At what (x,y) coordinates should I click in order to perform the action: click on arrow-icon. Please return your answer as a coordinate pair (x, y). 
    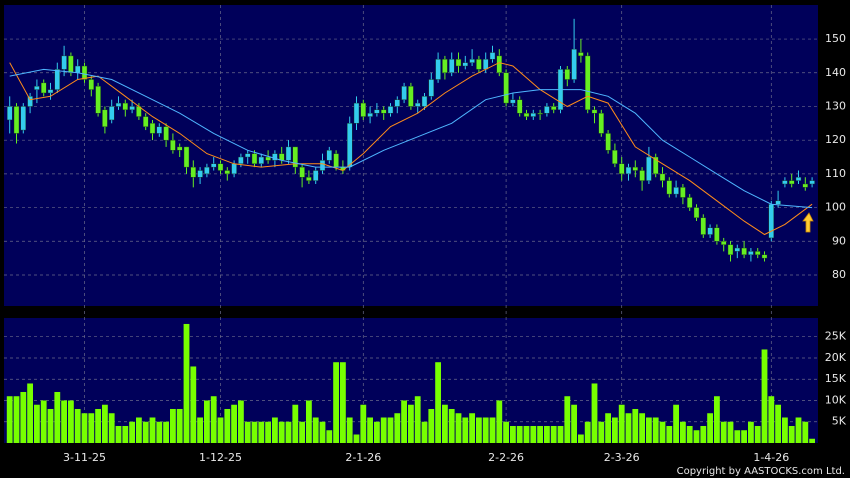
    Looking at the image, I should click on (808, 222).